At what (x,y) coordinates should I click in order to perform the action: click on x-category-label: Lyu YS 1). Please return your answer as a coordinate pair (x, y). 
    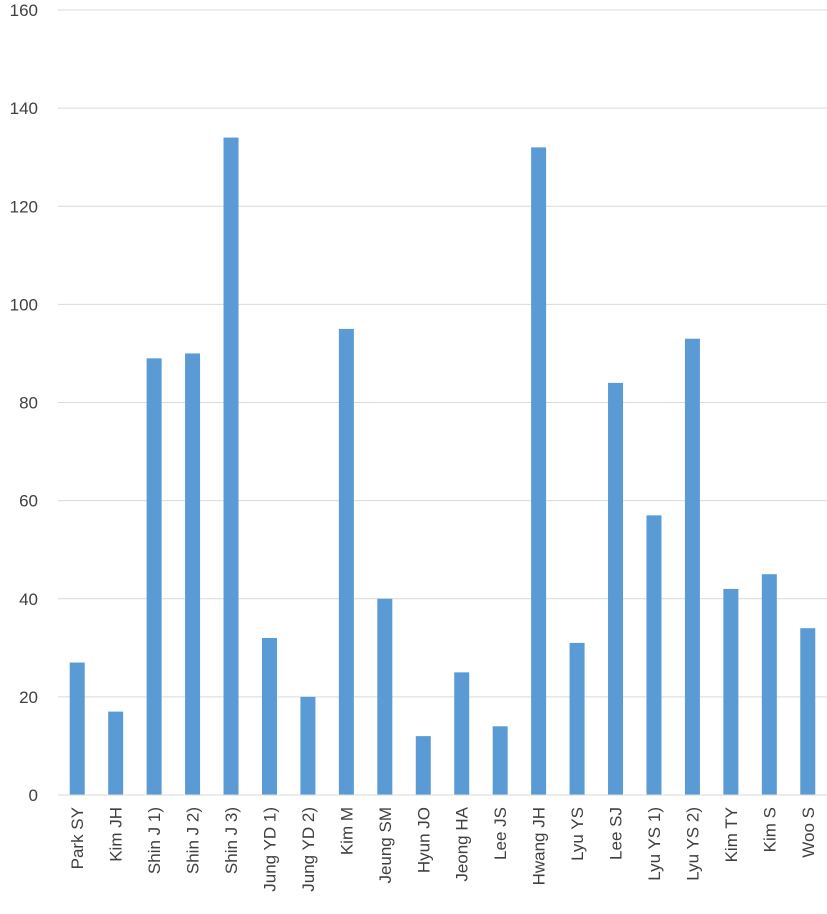
    Looking at the image, I should click on (654, 844).